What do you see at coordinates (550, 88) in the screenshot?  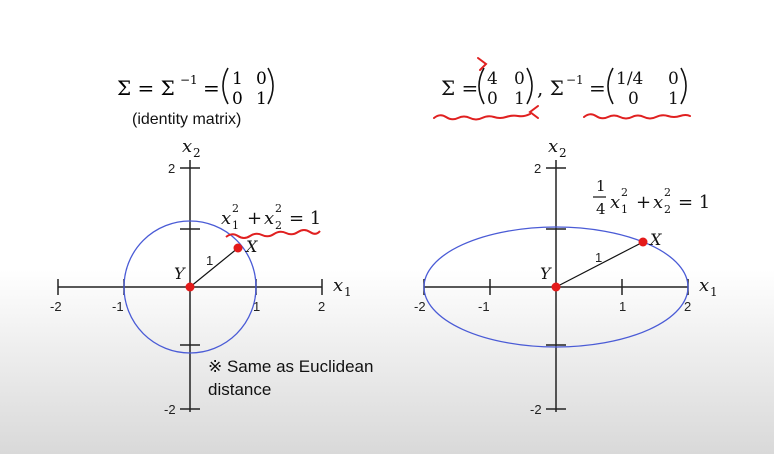 I see `right-inverse-label: , Σ` at bounding box center [550, 88].